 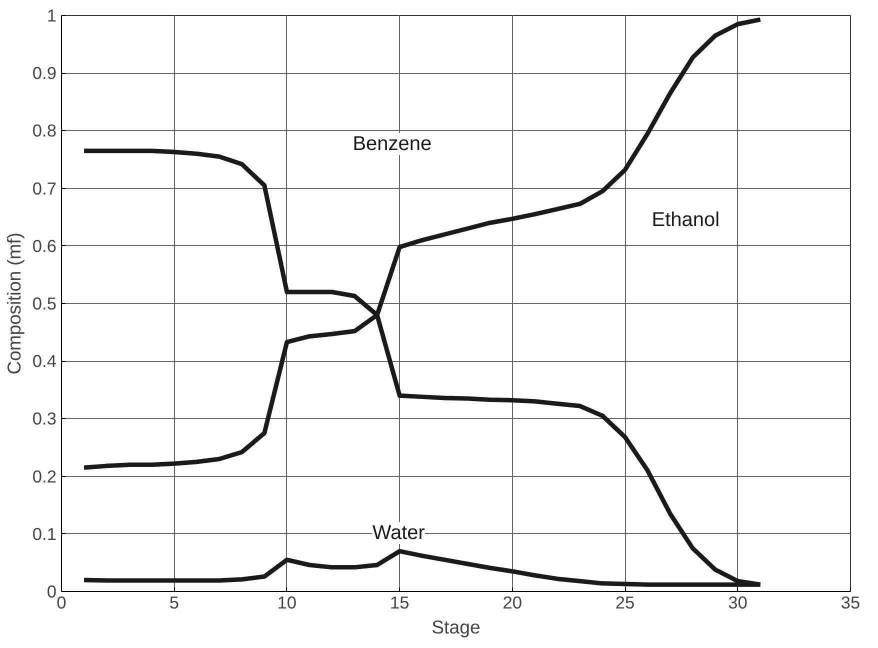 I want to click on y-tick-label: 0.9, so click(x=44, y=73).